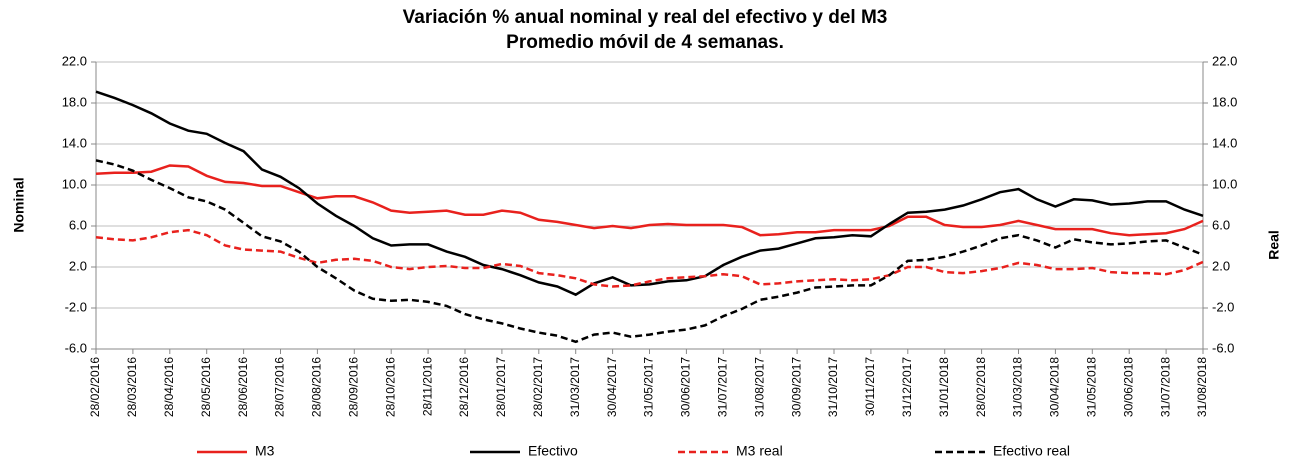 This screenshot has height=463, width=1290. I want to click on x-tick-label: 31/05/2018, so click(1091, 387).